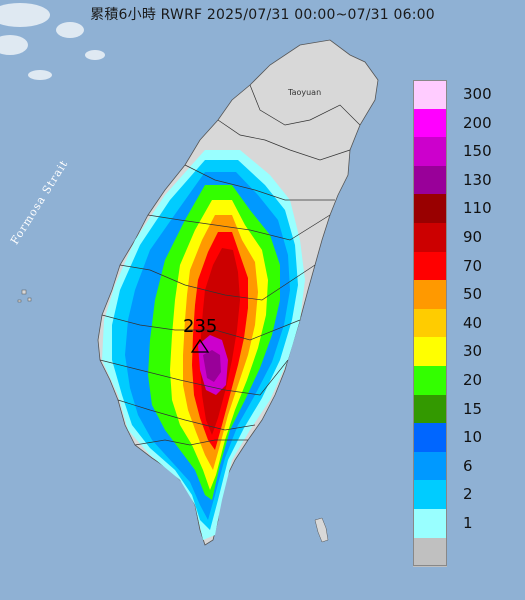 The width and height of the screenshot is (525, 600). Describe the element at coordinates (262, 15) in the screenshot. I see `map-title: 累積6小時 RWRF 2025/07/31 00:00~07/31 06:00` at that location.